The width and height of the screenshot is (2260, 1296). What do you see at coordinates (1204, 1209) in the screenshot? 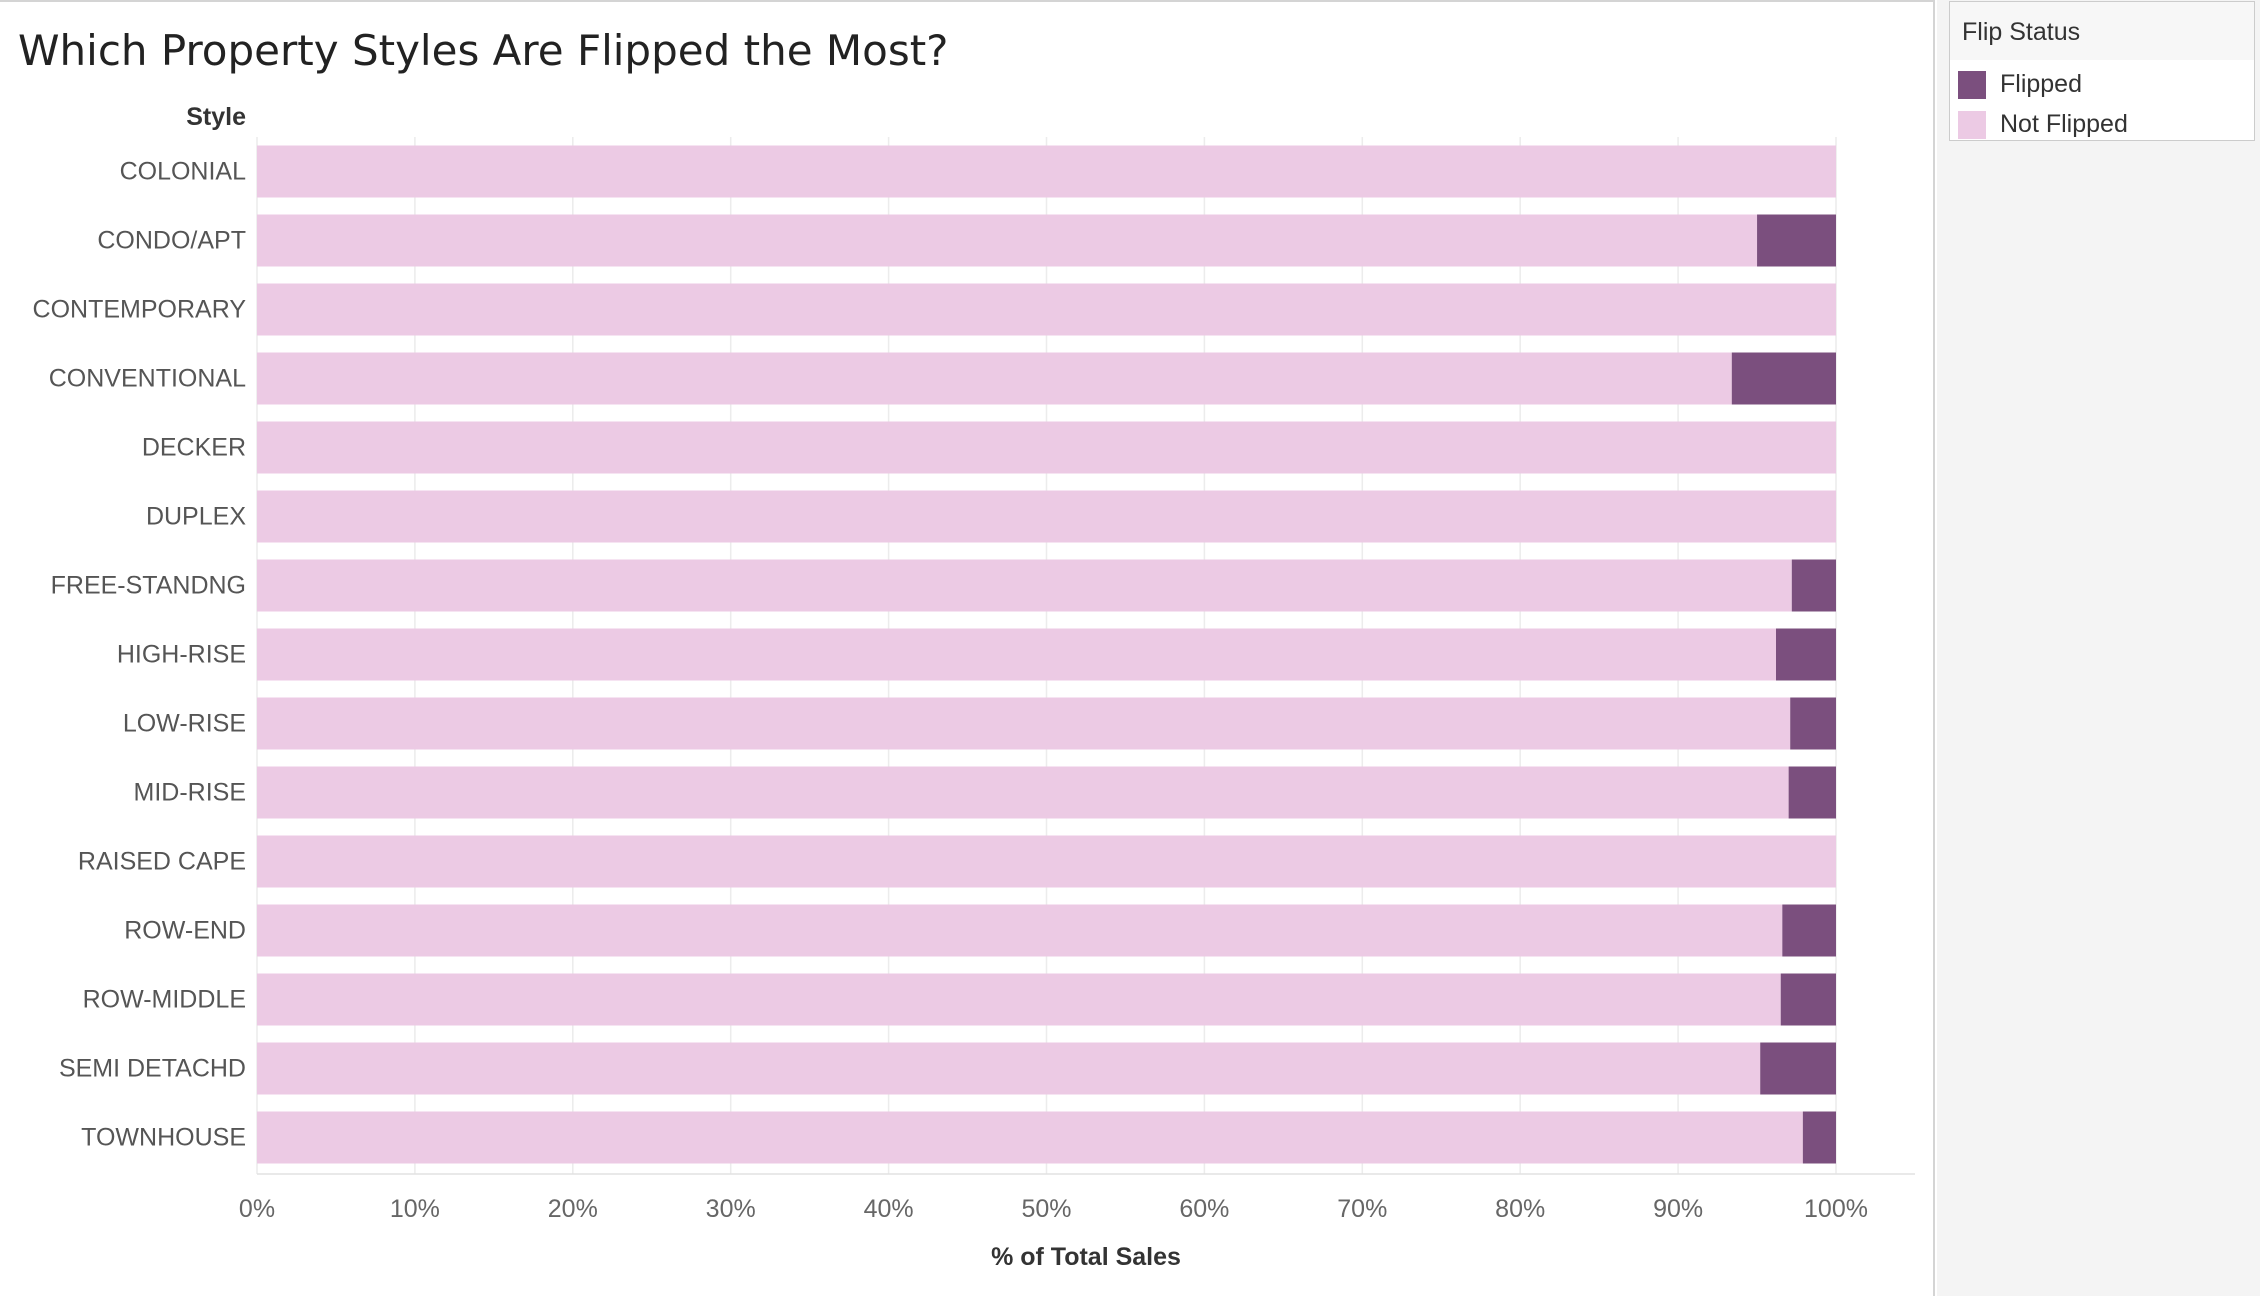
I see `x-tick-label: 60%` at bounding box center [1204, 1209].